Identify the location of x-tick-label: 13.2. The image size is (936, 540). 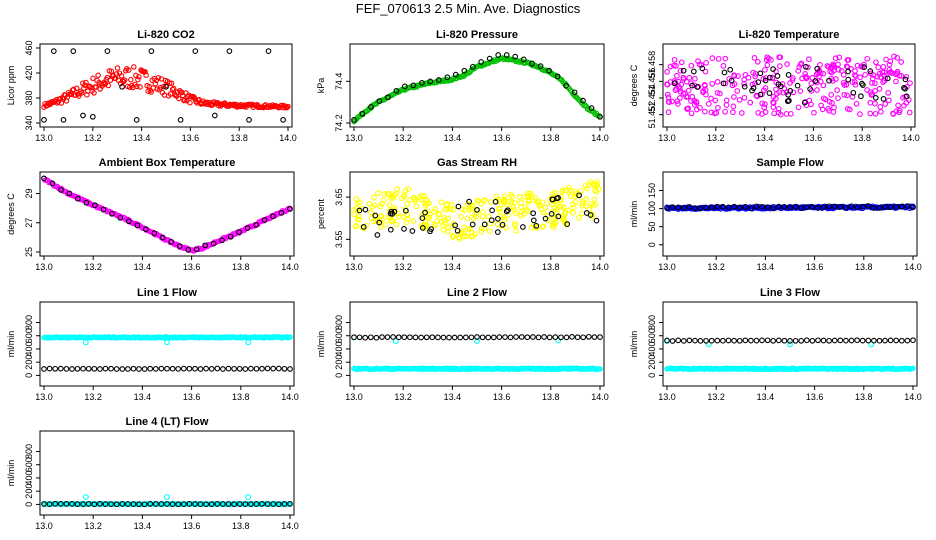
(403, 267).